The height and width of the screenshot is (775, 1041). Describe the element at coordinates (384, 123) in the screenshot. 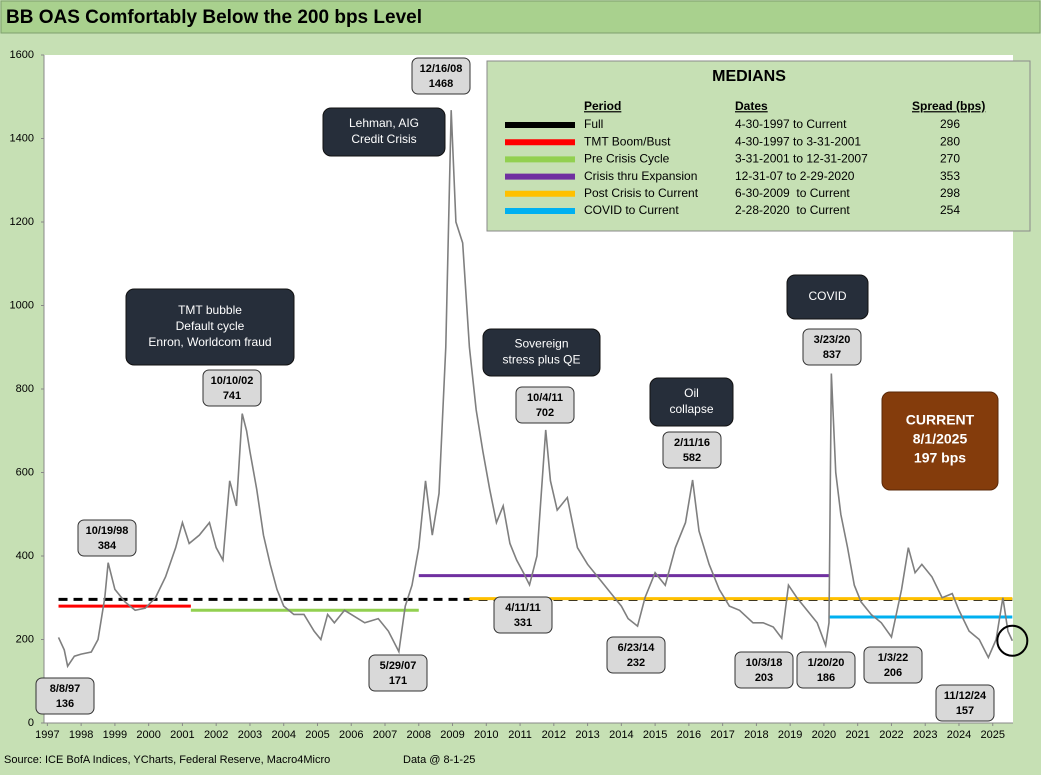

I see `note-text: Lehman, AIG` at that location.